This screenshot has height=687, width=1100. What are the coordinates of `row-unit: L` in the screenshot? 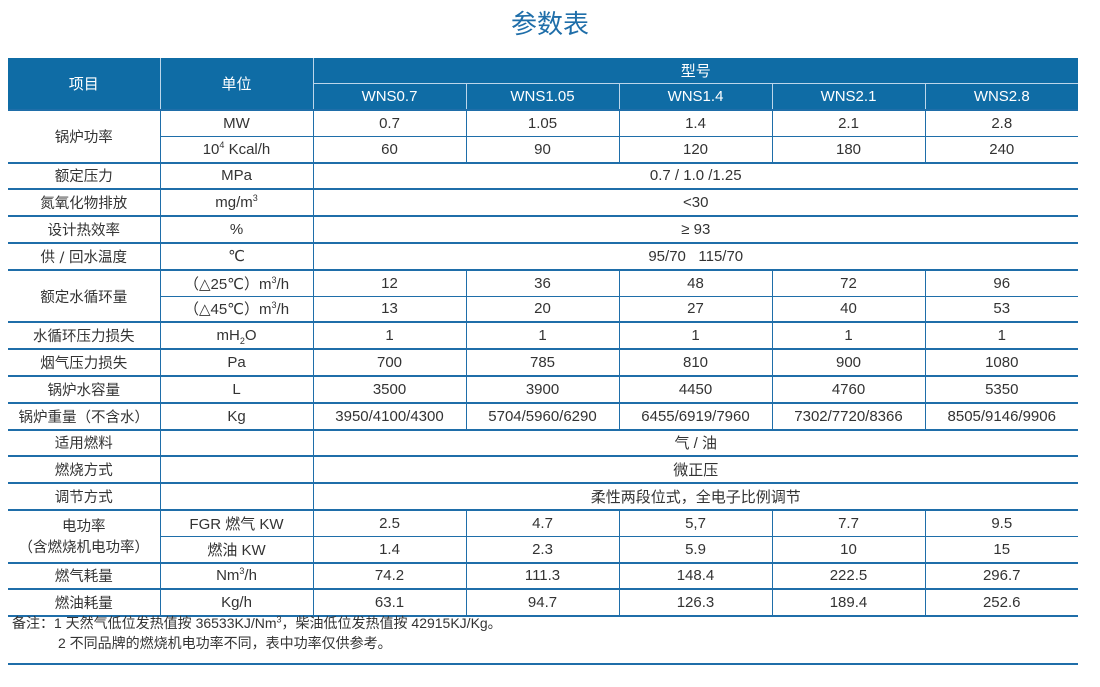 It's located at (236, 388).